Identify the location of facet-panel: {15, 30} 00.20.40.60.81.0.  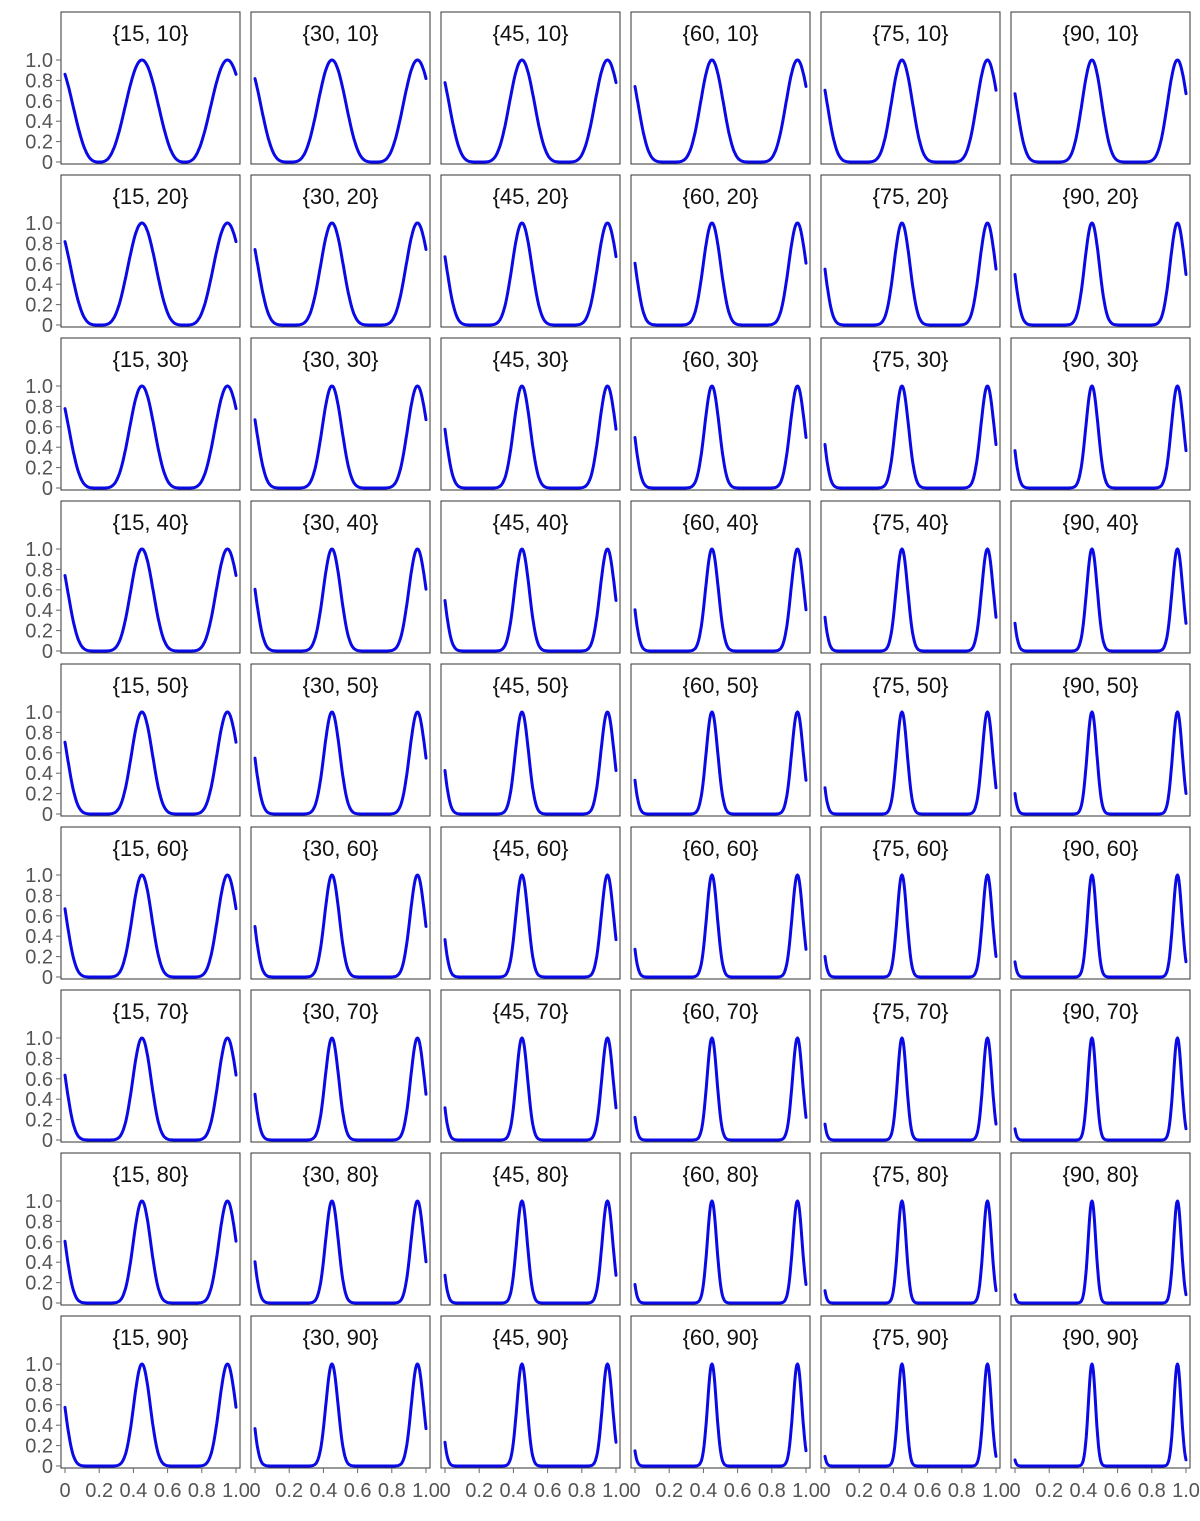
(133, 418).